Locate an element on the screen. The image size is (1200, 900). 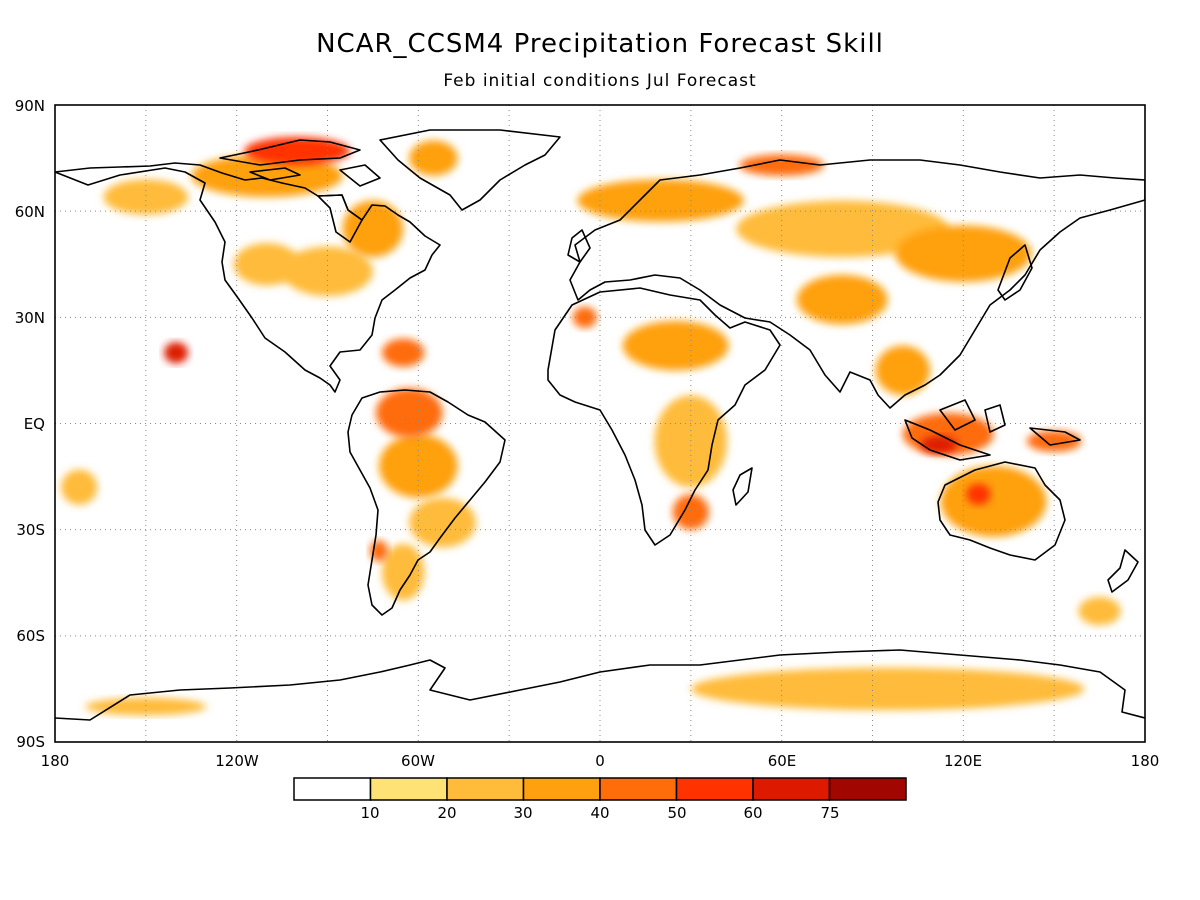
colorbar-labels: 10 20 30 40 50 60 75 is located at coordinates (599, 813).